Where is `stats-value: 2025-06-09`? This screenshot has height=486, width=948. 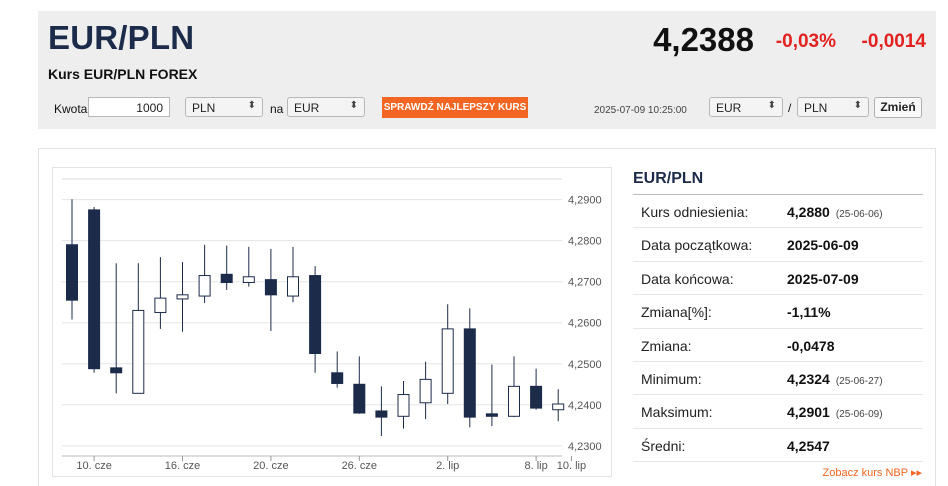 stats-value: 2025-06-09 is located at coordinates (823, 245).